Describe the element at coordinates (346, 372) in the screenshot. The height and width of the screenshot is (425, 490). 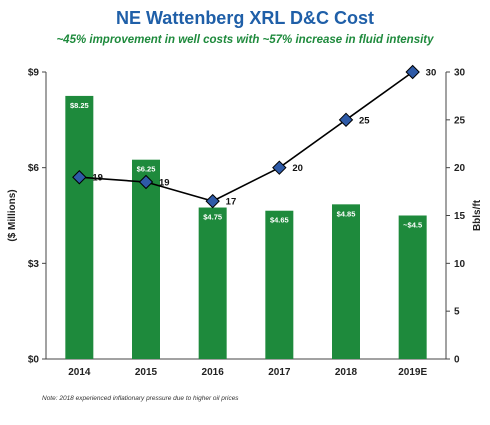
I see `x-tick-label: 2018` at that location.